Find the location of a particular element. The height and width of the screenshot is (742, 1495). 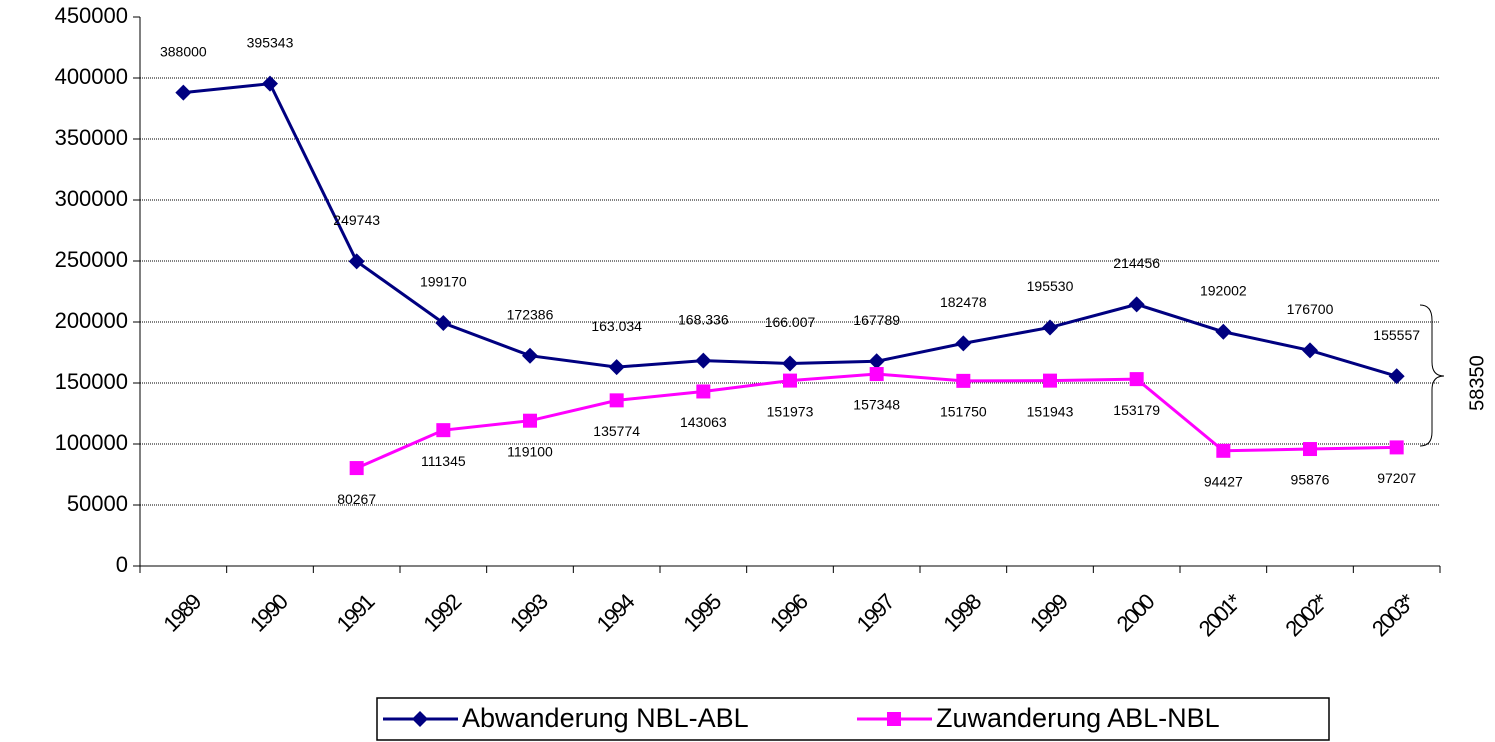

x-tick-label: 1991 is located at coordinates (356, 613).